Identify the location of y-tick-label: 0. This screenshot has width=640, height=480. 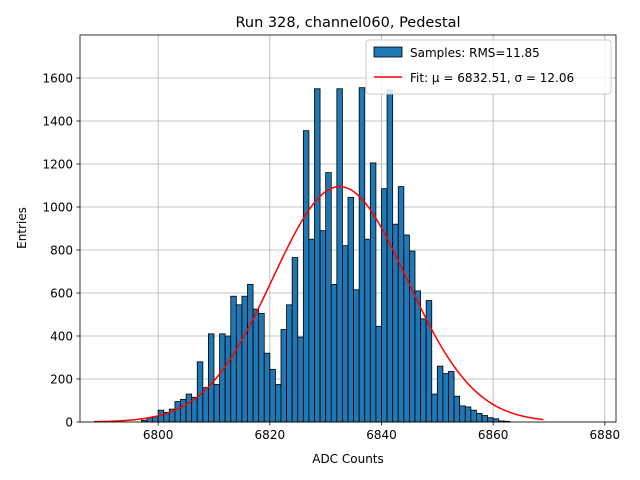
(69, 423).